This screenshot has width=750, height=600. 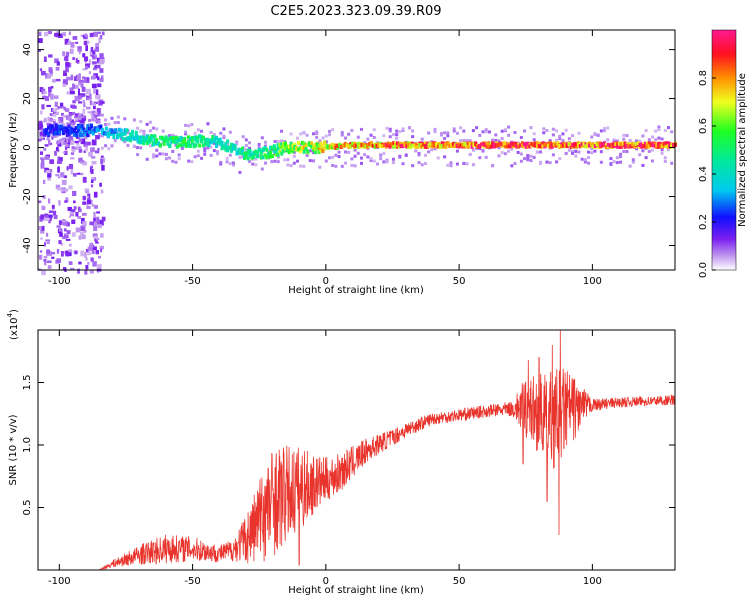 I want to click on spectrogram-xlabel: Height of straight line (km), so click(x=356, y=290).